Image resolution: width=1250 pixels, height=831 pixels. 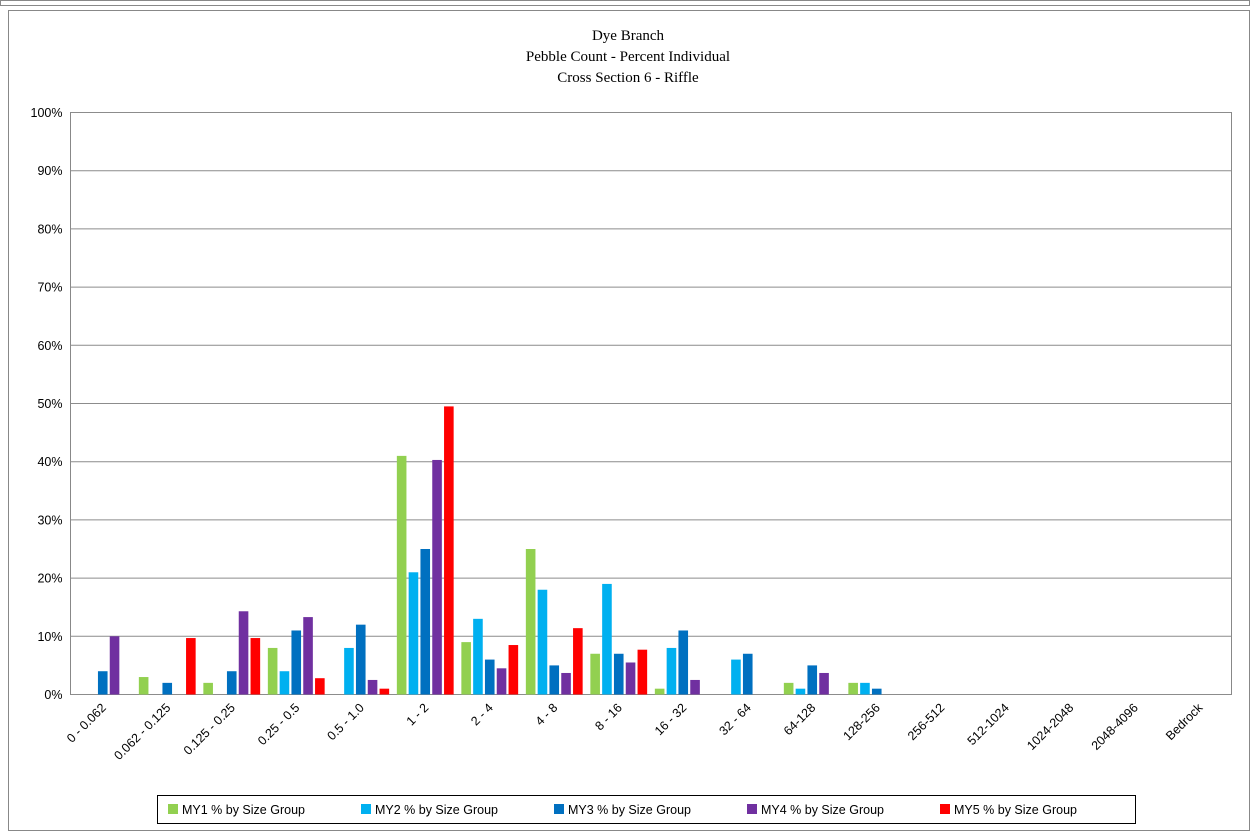 What do you see at coordinates (49, 229) in the screenshot?
I see `y-tick-label: 80%` at bounding box center [49, 229].